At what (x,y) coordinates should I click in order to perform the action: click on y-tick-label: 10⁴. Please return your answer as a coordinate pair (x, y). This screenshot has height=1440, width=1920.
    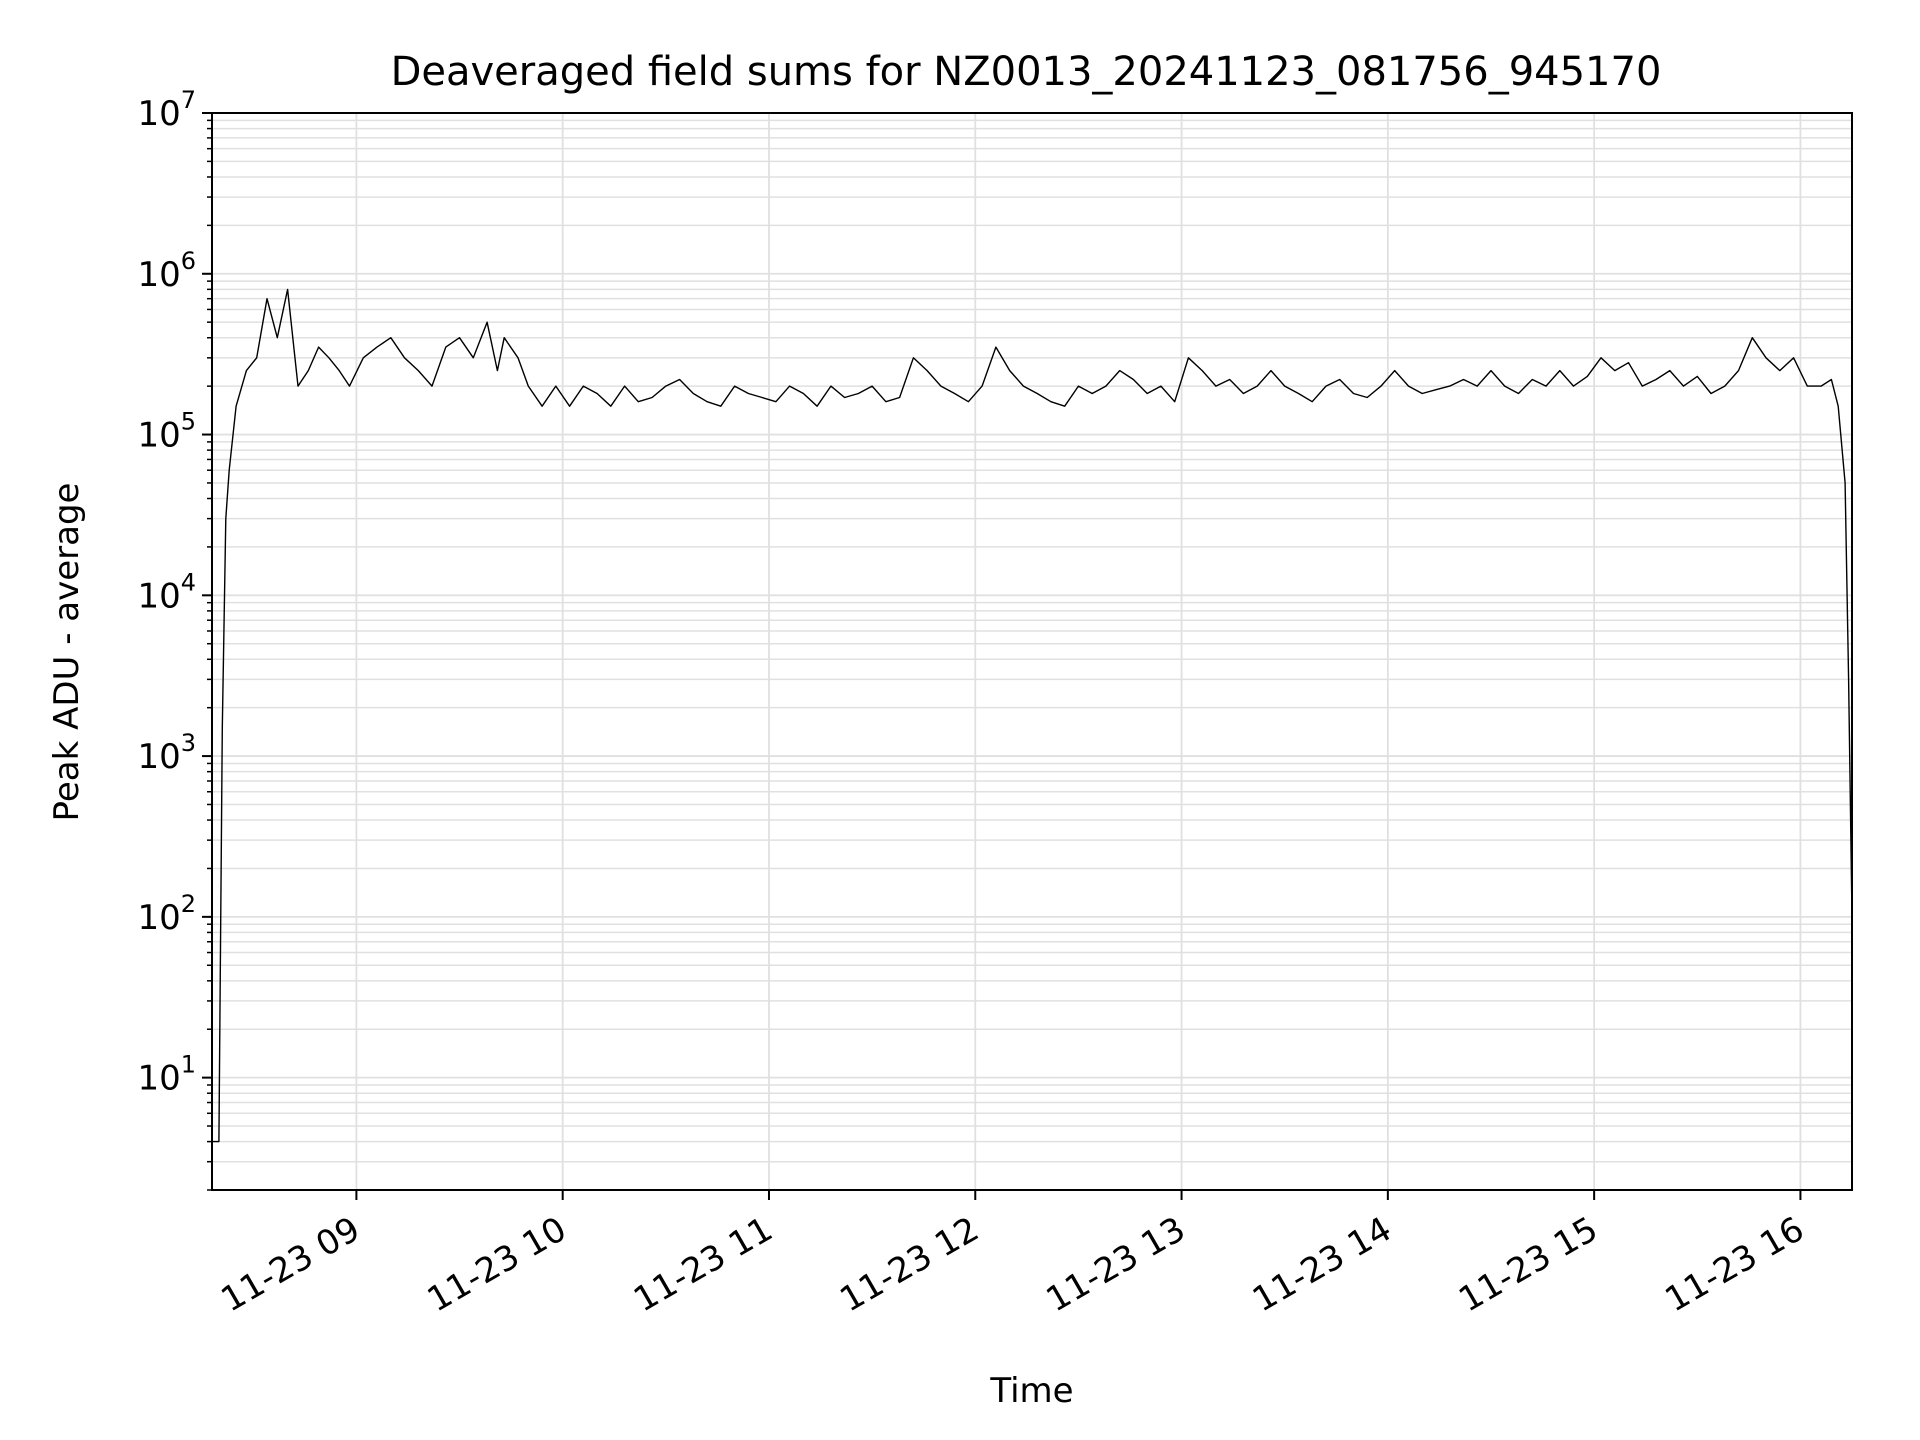
    Looking at the image, I should click on (166, 592).